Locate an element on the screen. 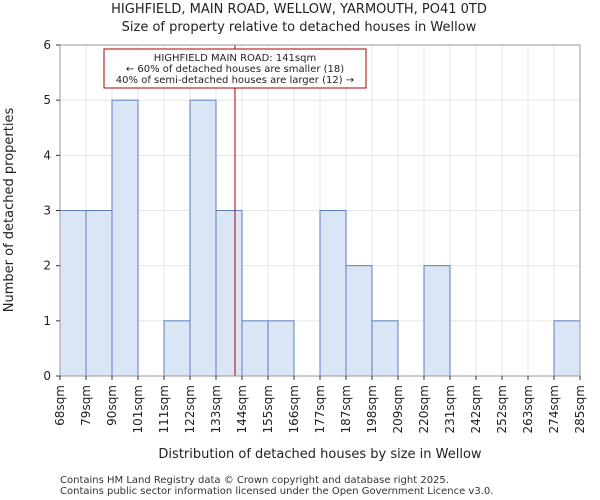 This screenshot has width=600, height=500. x-tick-label: 79sqm is located at coordinates (86, 405).